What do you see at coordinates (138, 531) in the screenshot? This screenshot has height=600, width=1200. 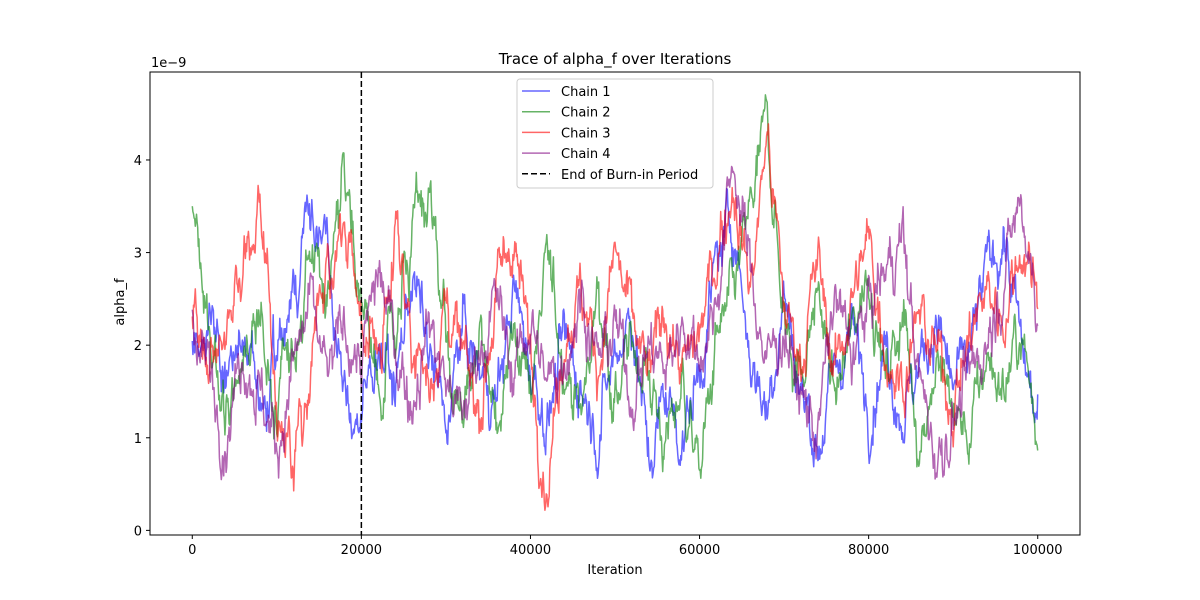 I see `y-tick-label: 0` at bounding box center [138, 531].